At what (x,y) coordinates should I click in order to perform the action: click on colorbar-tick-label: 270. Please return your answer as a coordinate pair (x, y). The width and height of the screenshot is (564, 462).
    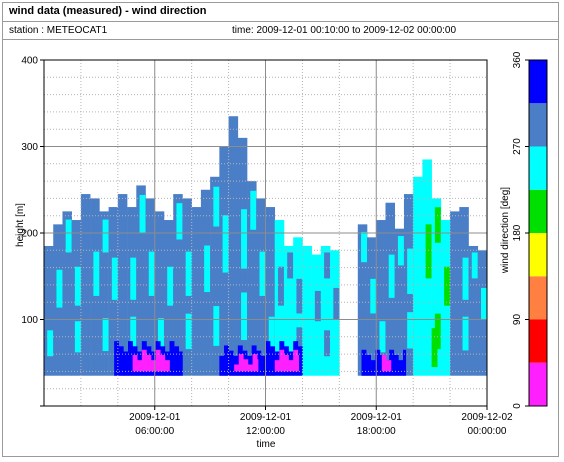
    Looking at the image, I should click on (517, 146).